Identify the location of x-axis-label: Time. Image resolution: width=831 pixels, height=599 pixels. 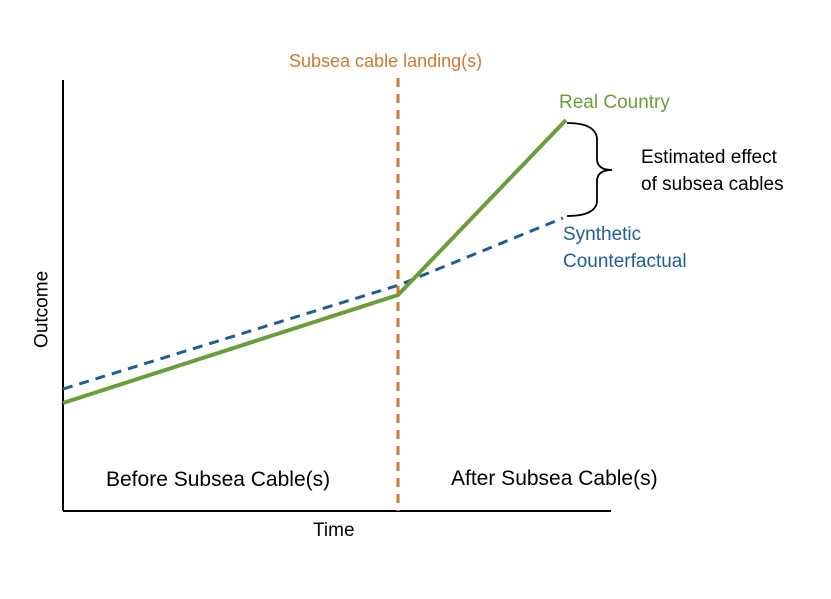
(334, 530).